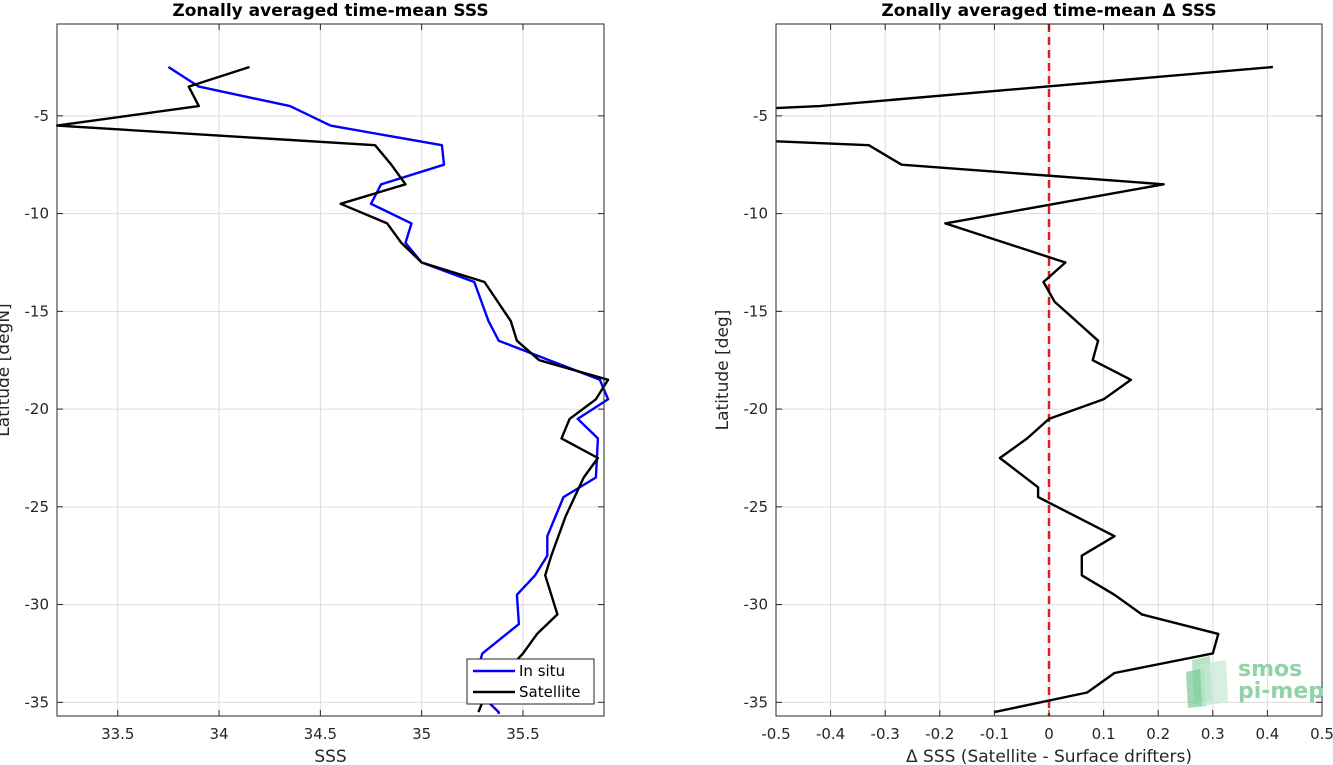 The height and width of the screenshot is (765, 1333). Describe the element at coordinates (330, 11) in the screenshot. I see `sss-chart-title: Zonally averaged time-mean SSS` at that location.